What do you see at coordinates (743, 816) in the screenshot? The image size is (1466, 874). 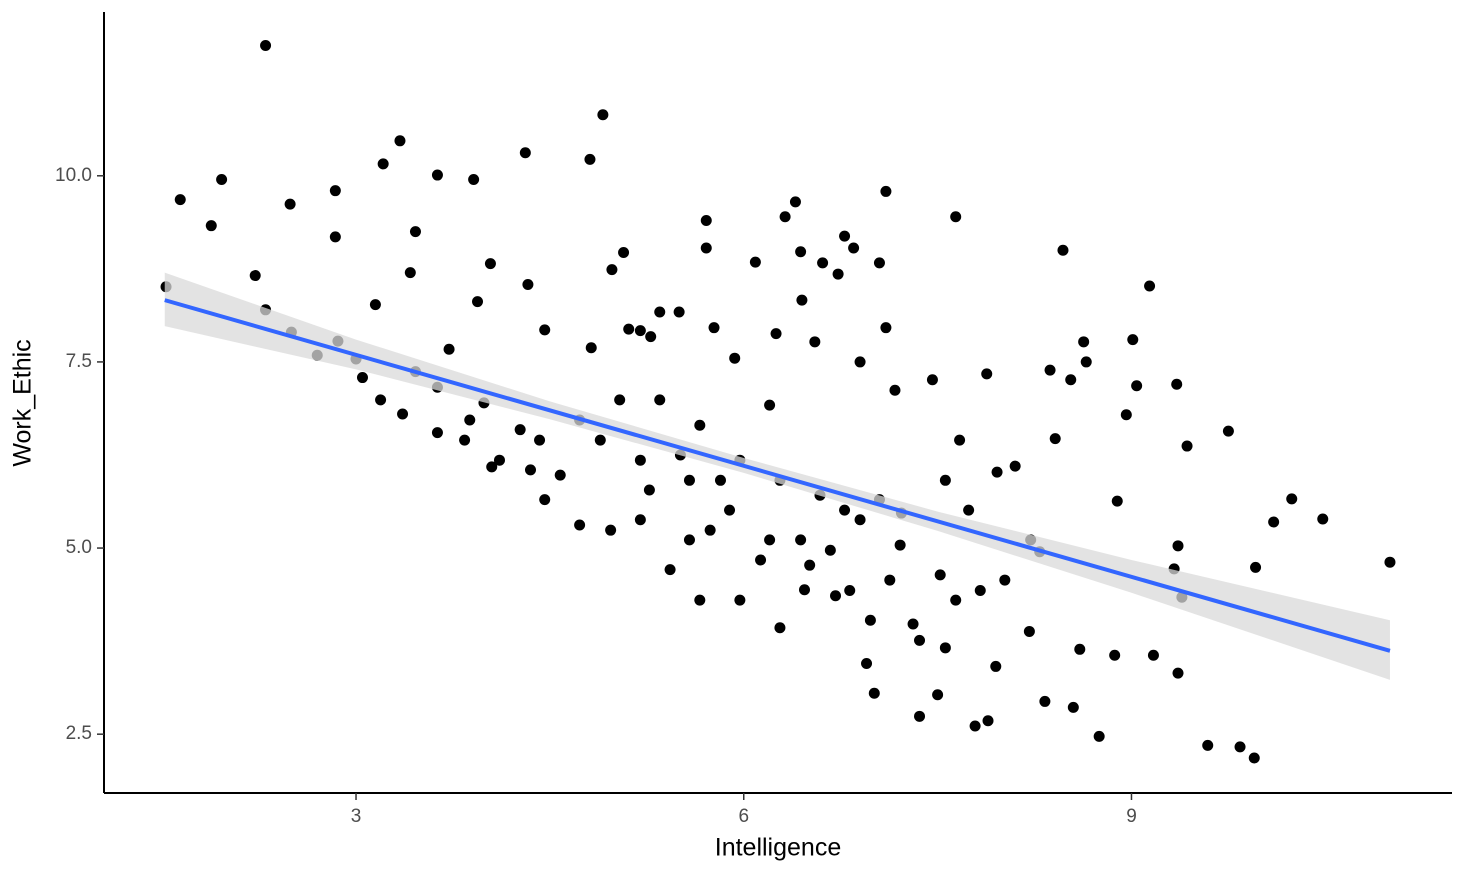 I see `x-tick-label: 6` at bounding box center [743, 816].